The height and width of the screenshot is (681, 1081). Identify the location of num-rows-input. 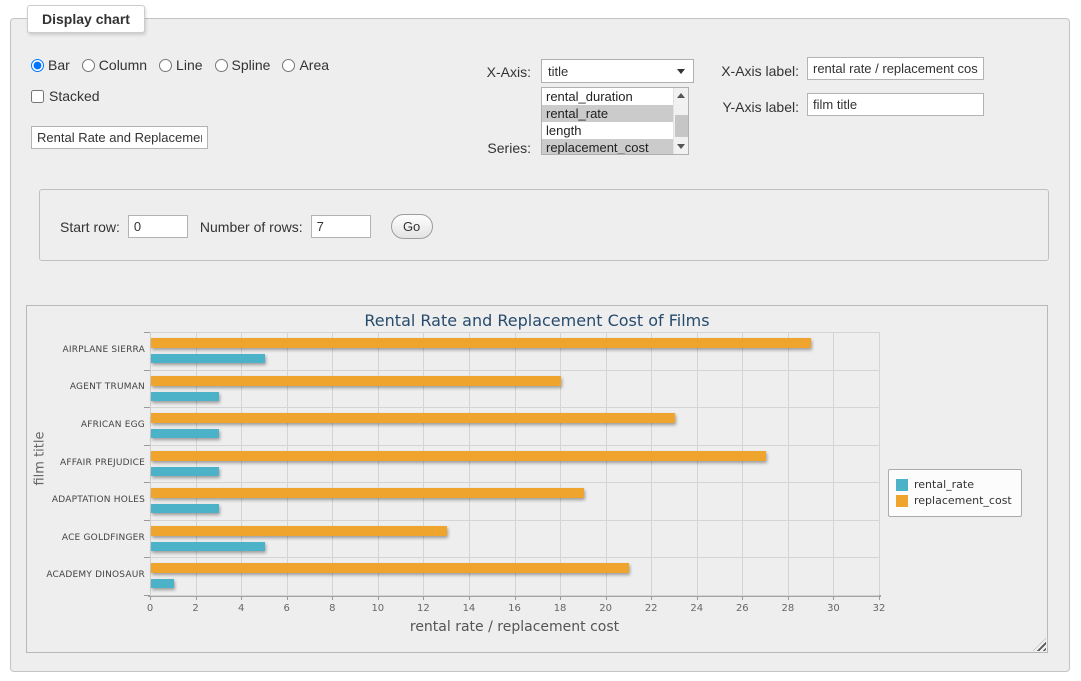
(340, 226).